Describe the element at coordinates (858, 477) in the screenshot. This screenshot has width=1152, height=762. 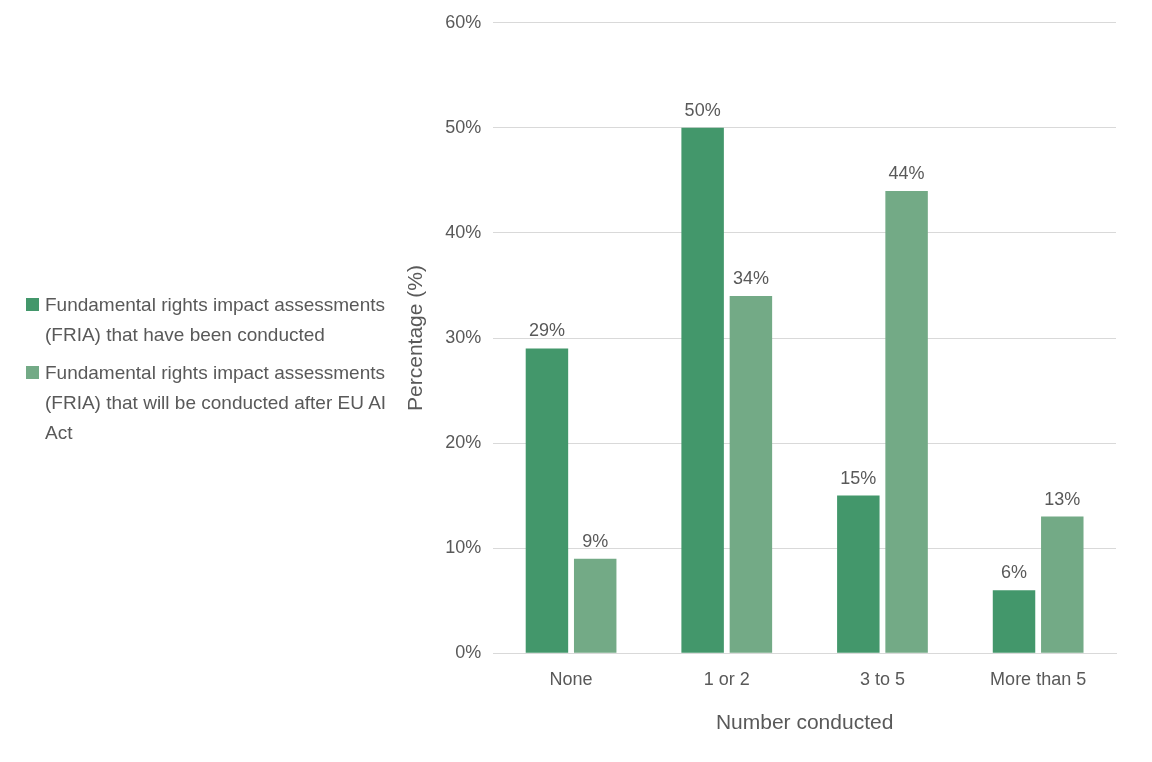
I see `data-label: 15%` at that location.